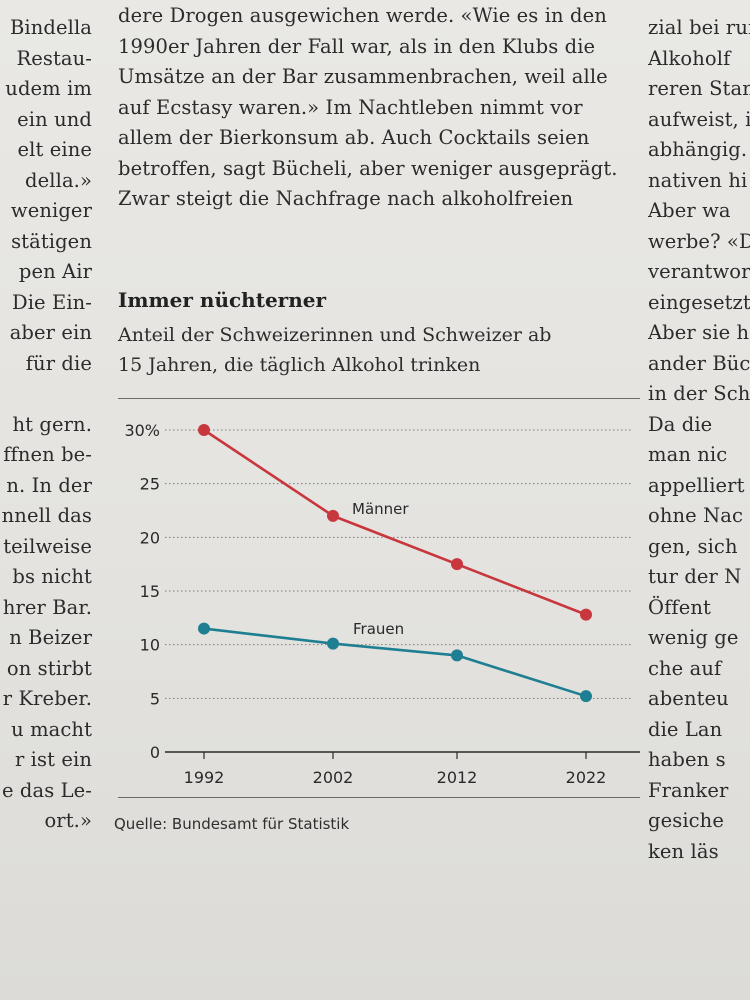  Describe the element at coordinates (54, 58) in the screenshot. I see `left-column-line: Restau-` at that location.